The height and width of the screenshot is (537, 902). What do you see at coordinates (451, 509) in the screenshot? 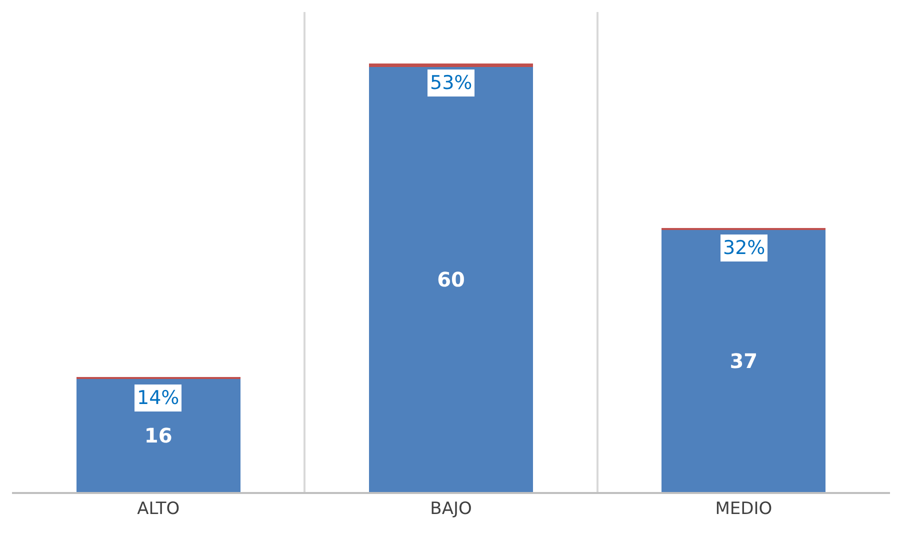
I see `x-tick-label: BAJO` at bounding box center [451, 509].